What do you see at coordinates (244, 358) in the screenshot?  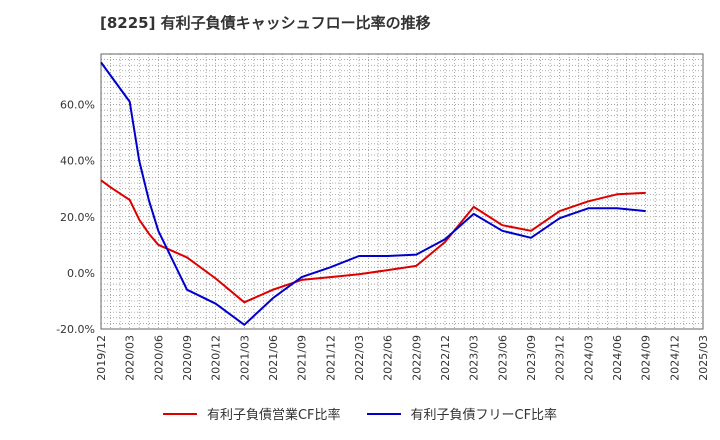 I see `x-tick-label: 2021/03` at bounding box center [244, 358].